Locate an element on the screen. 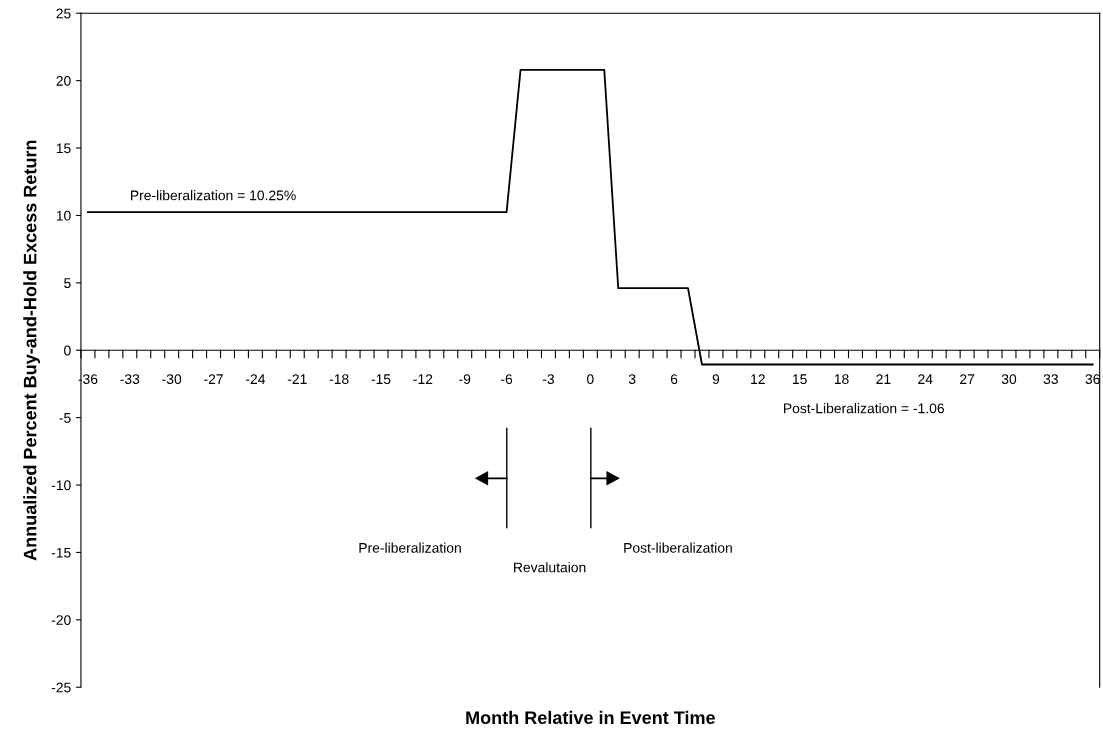 This screenshot has width=1103, height=735. y-tick-label: -5 is located at coordinates (65, 418).